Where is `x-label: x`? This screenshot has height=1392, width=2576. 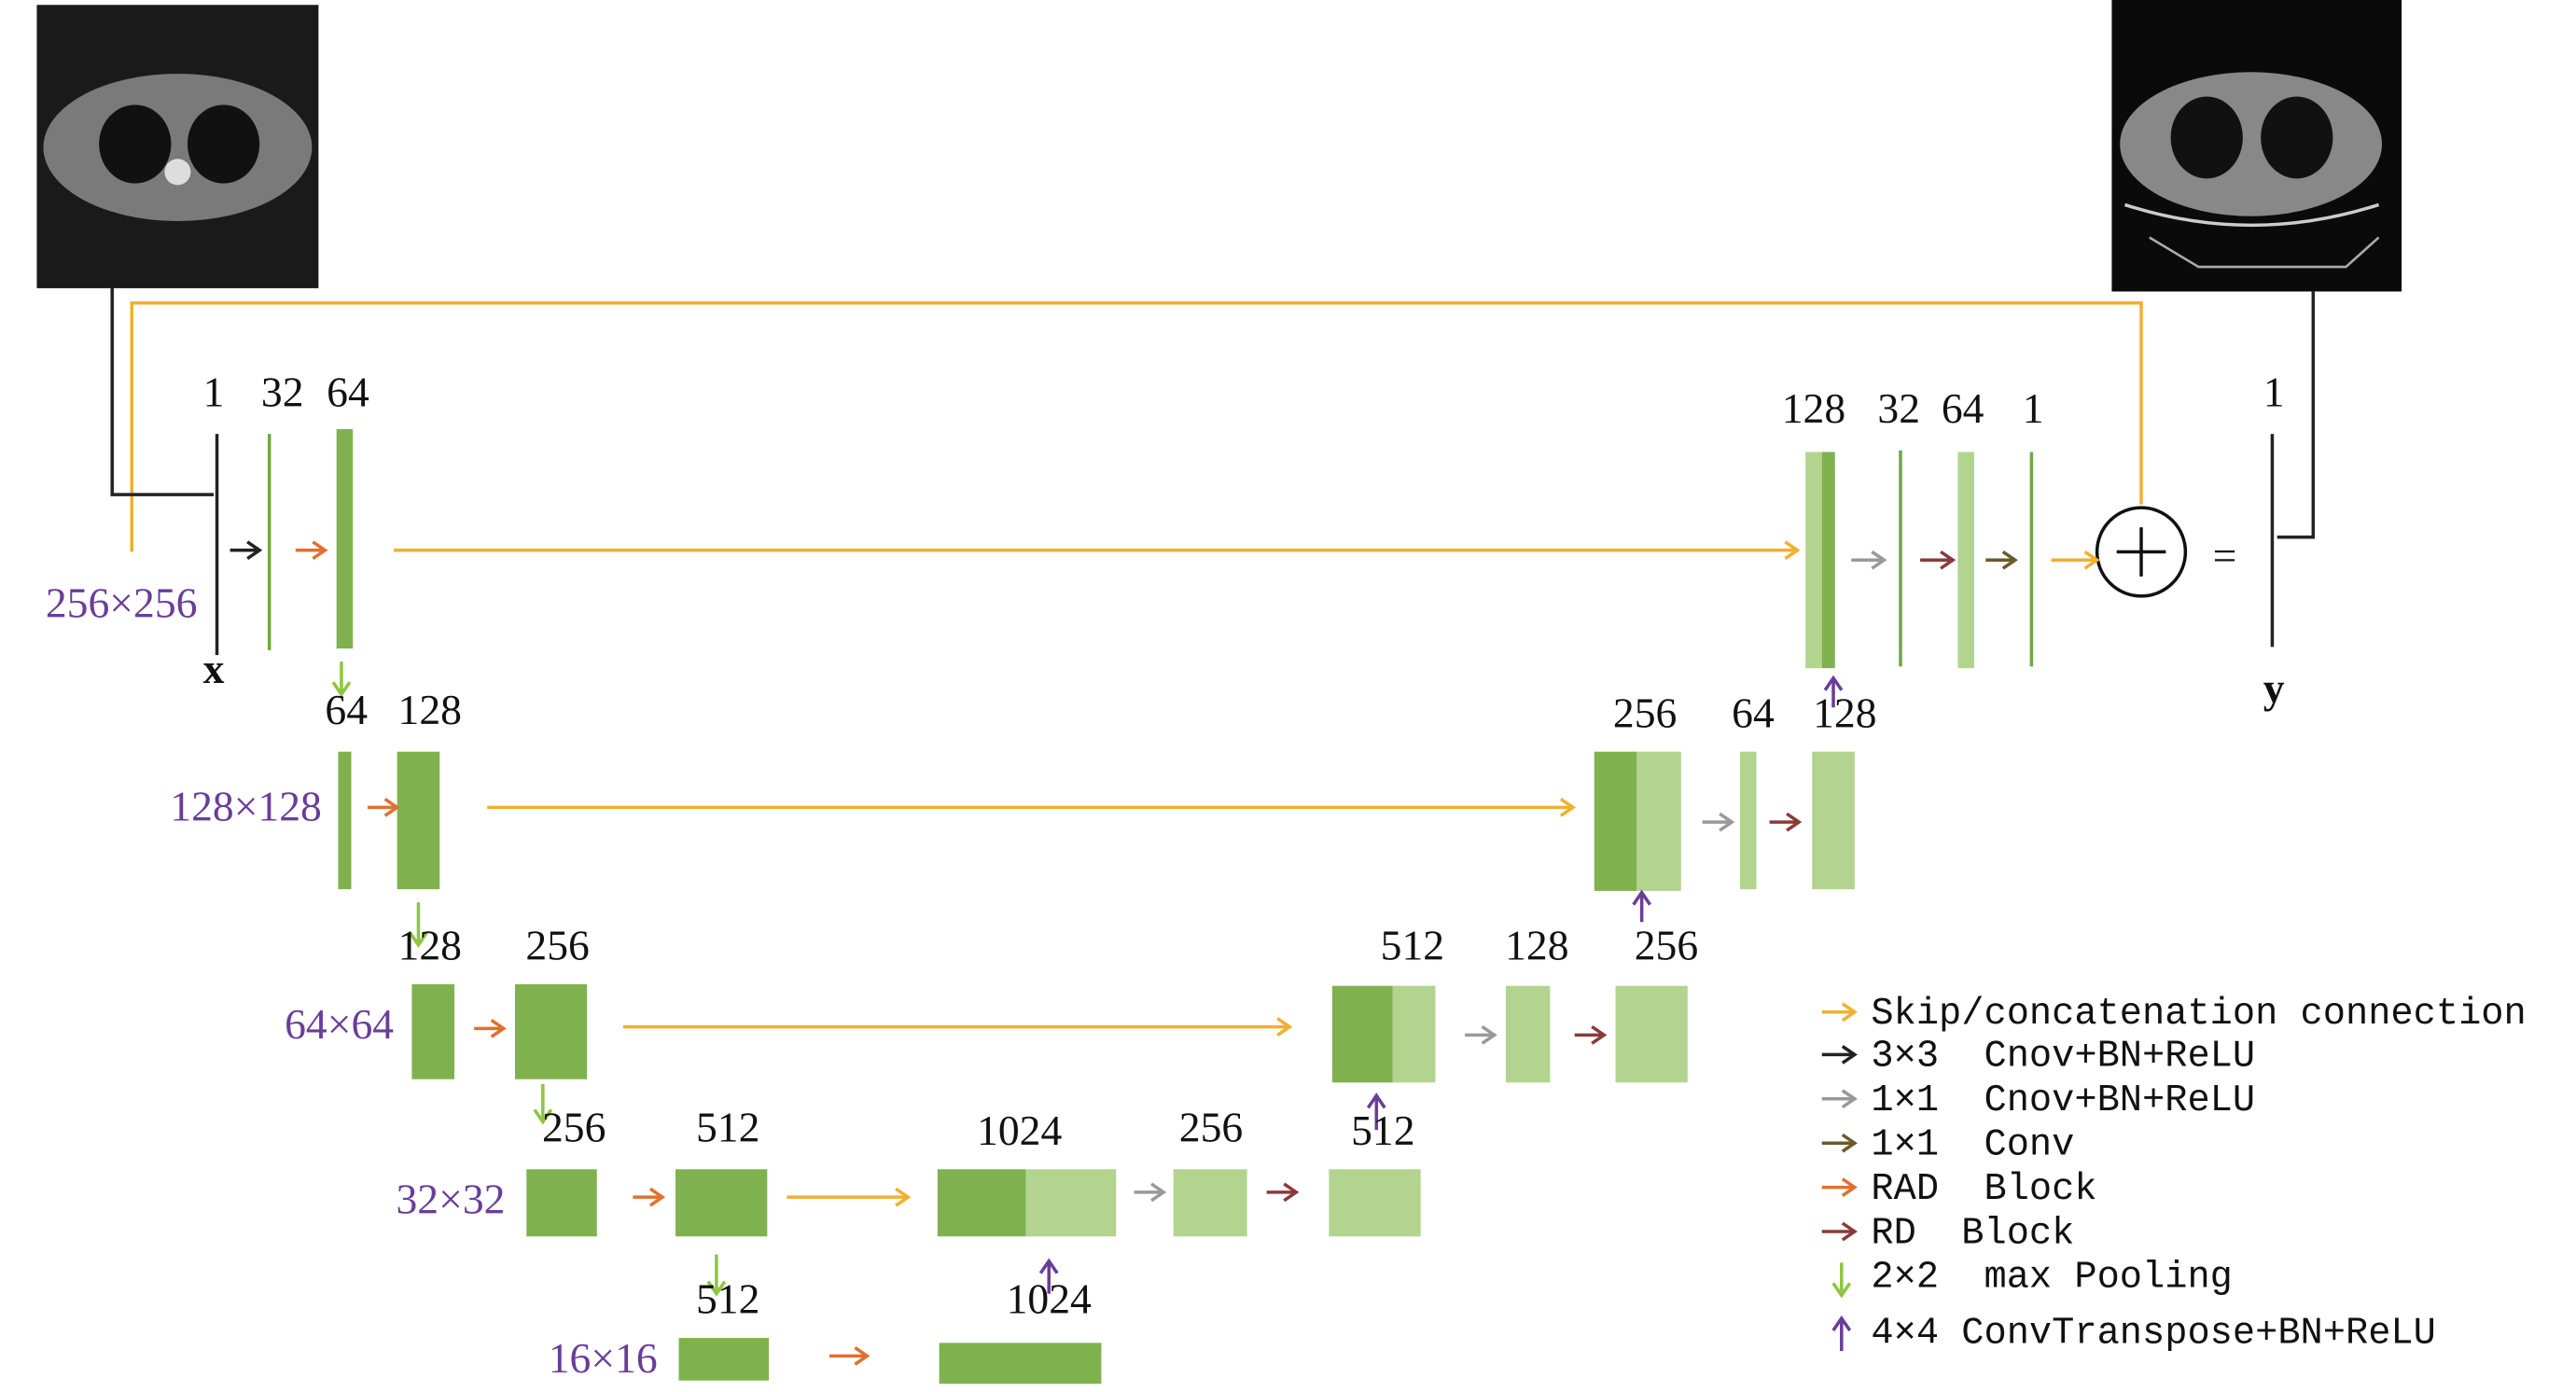
x-label: x is located at coordinates (214, 668).